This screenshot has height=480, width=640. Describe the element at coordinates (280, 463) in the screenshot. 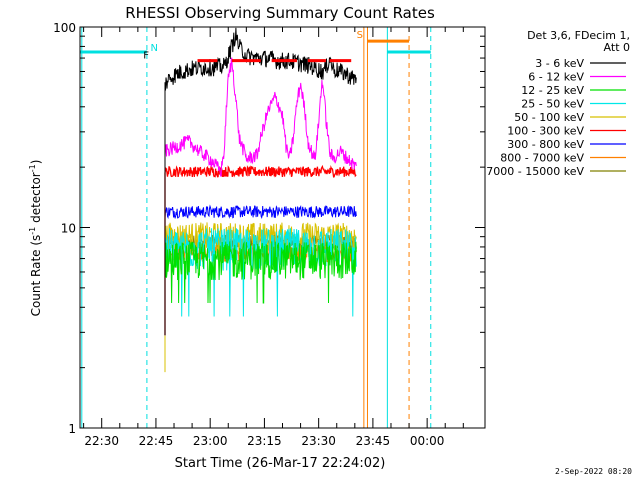

I see `x-axis-label: Start Time (26-Mar-17 22:24:02)` at that location.